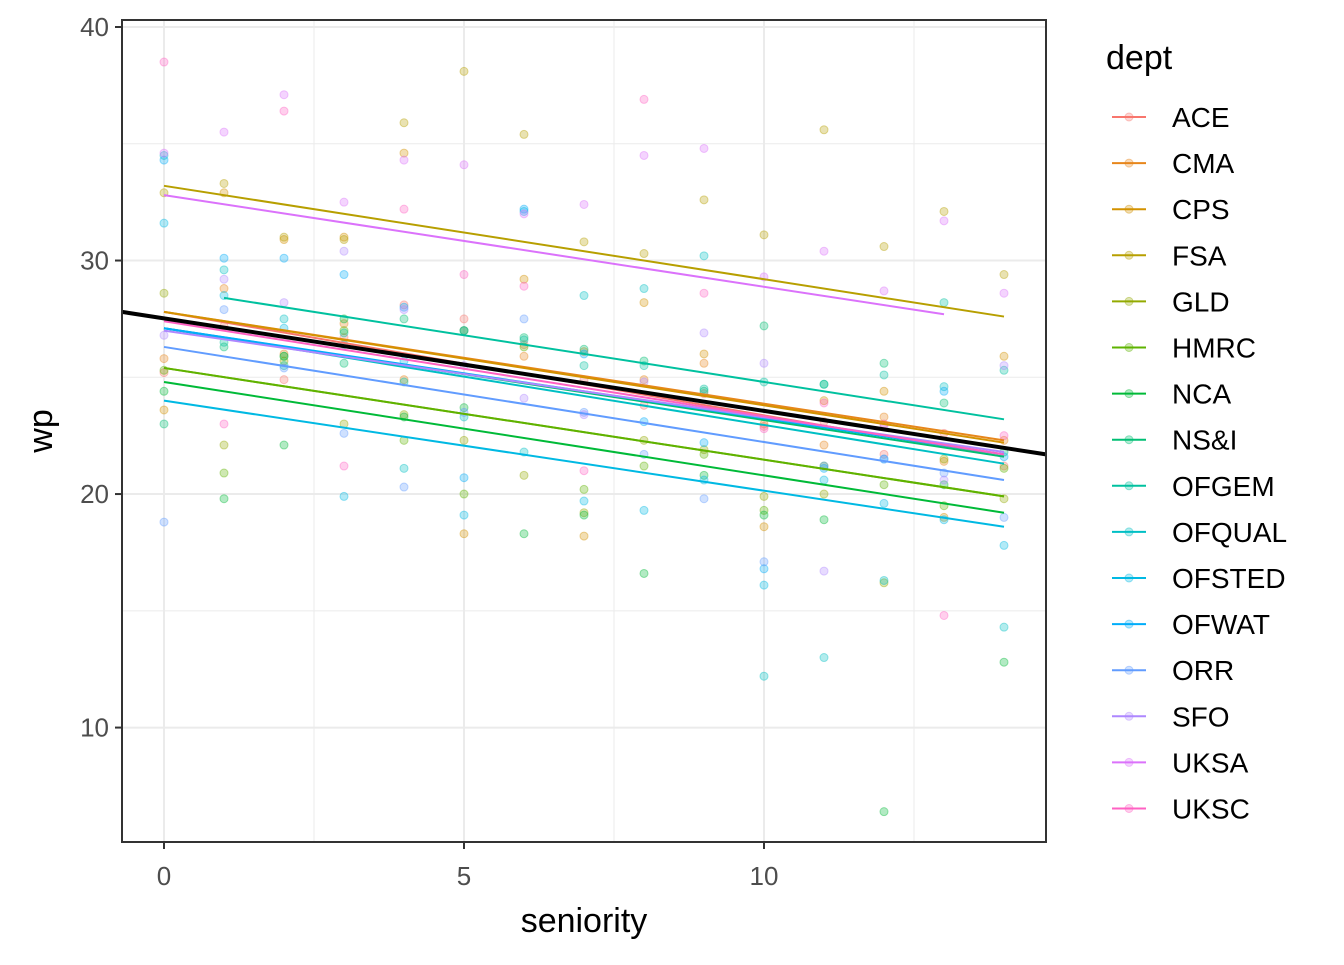 The image size is (1344, 965). Describe the element at coordinates (1180, 762) in the screenshot. I see `legend-item-uksa: UKSA` at that location.